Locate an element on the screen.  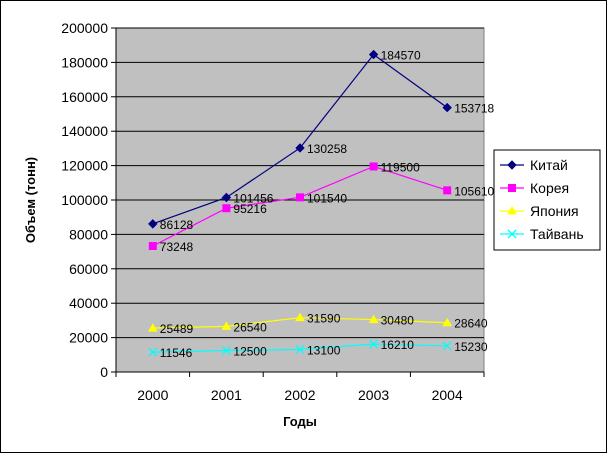
data-label: 11546 is located at coordinates (176, 353).